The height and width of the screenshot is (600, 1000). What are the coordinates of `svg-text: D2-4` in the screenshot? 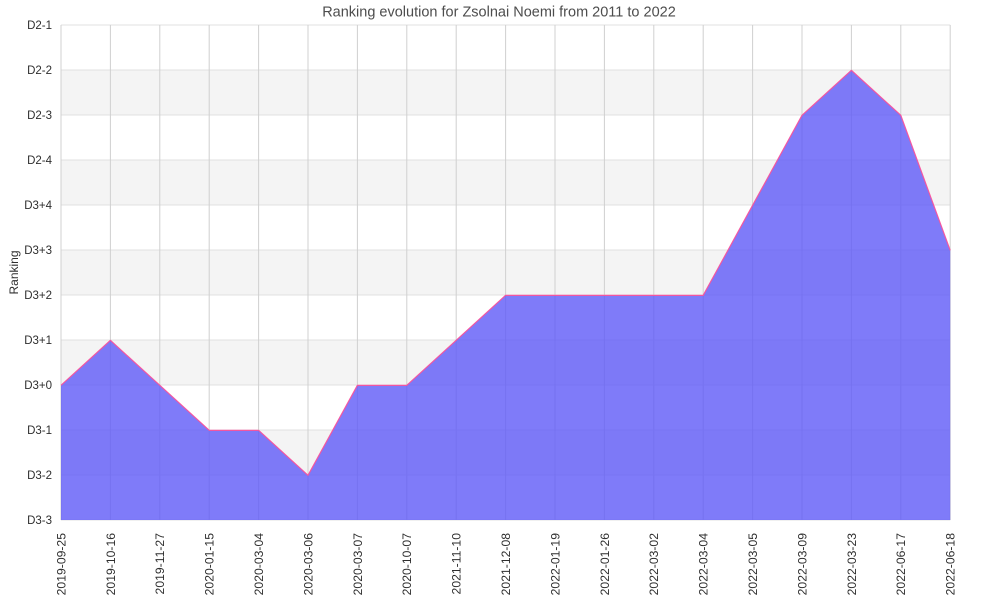 It's located at (40, 161).